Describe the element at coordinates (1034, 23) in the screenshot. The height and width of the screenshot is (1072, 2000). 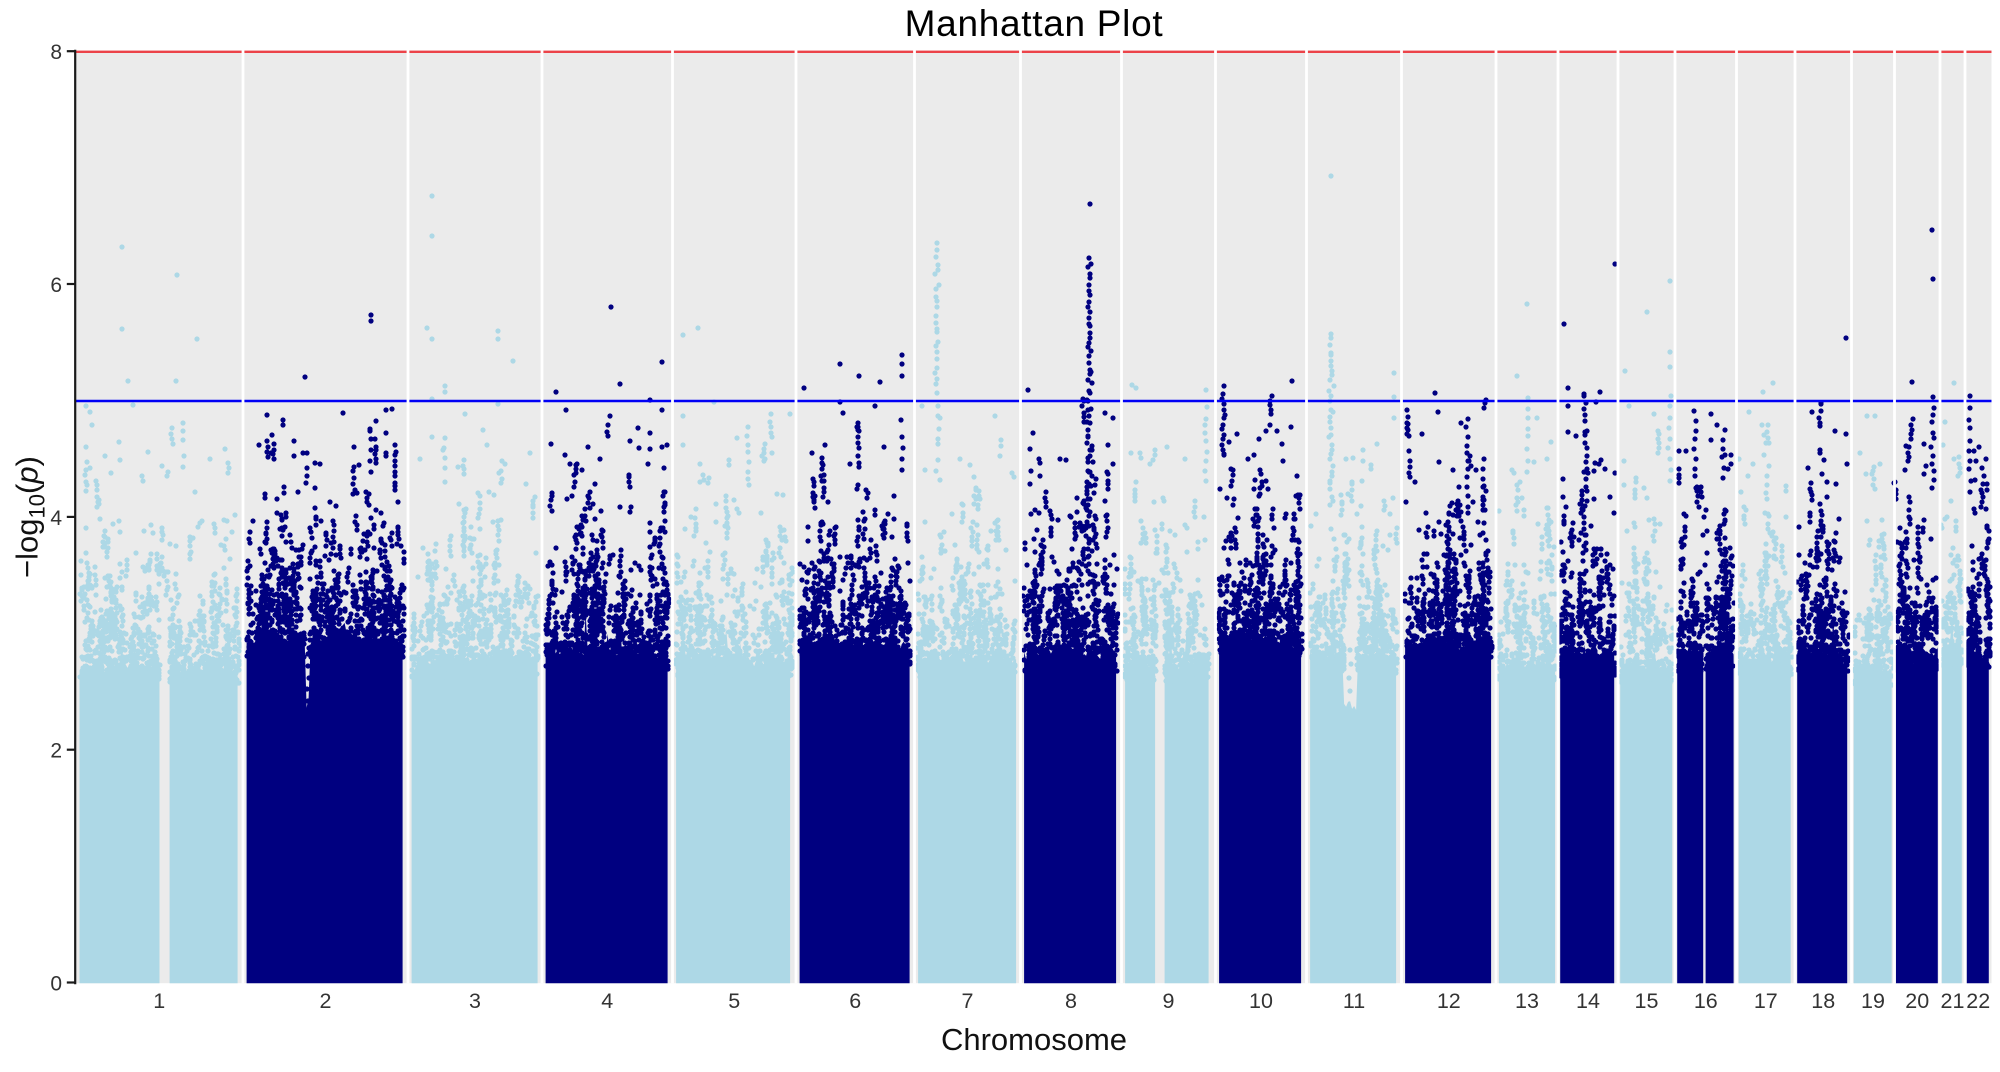
I see `svg-text: Manhattan Plot` at that location.